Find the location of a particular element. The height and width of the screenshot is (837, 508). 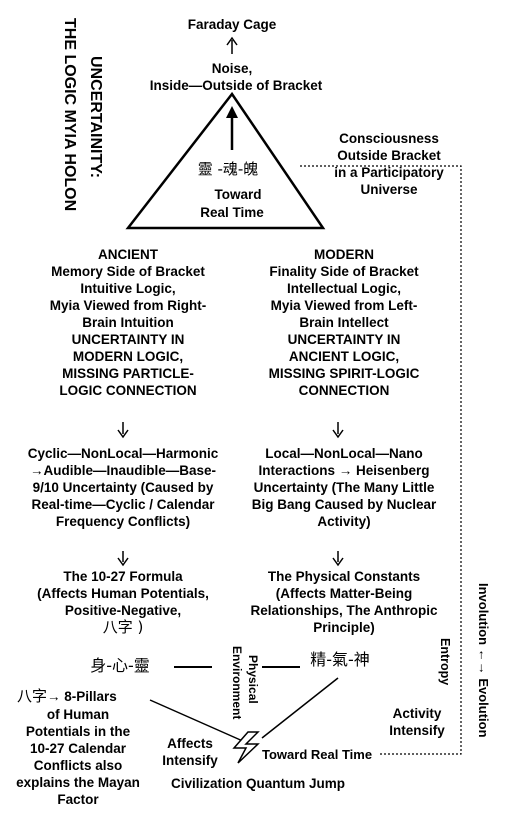

arrow-up-faraday-head is located at coordinates (232, 41).